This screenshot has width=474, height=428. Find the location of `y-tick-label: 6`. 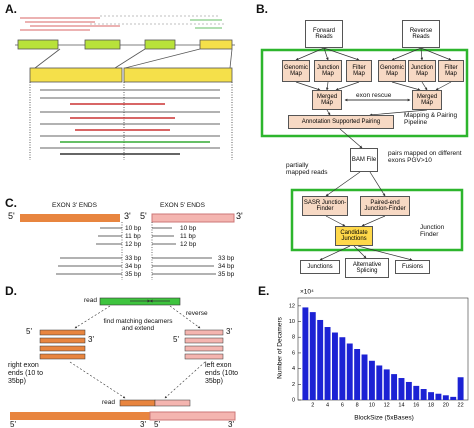

y-tick-label: 6 is located at coordinates (293, 353).